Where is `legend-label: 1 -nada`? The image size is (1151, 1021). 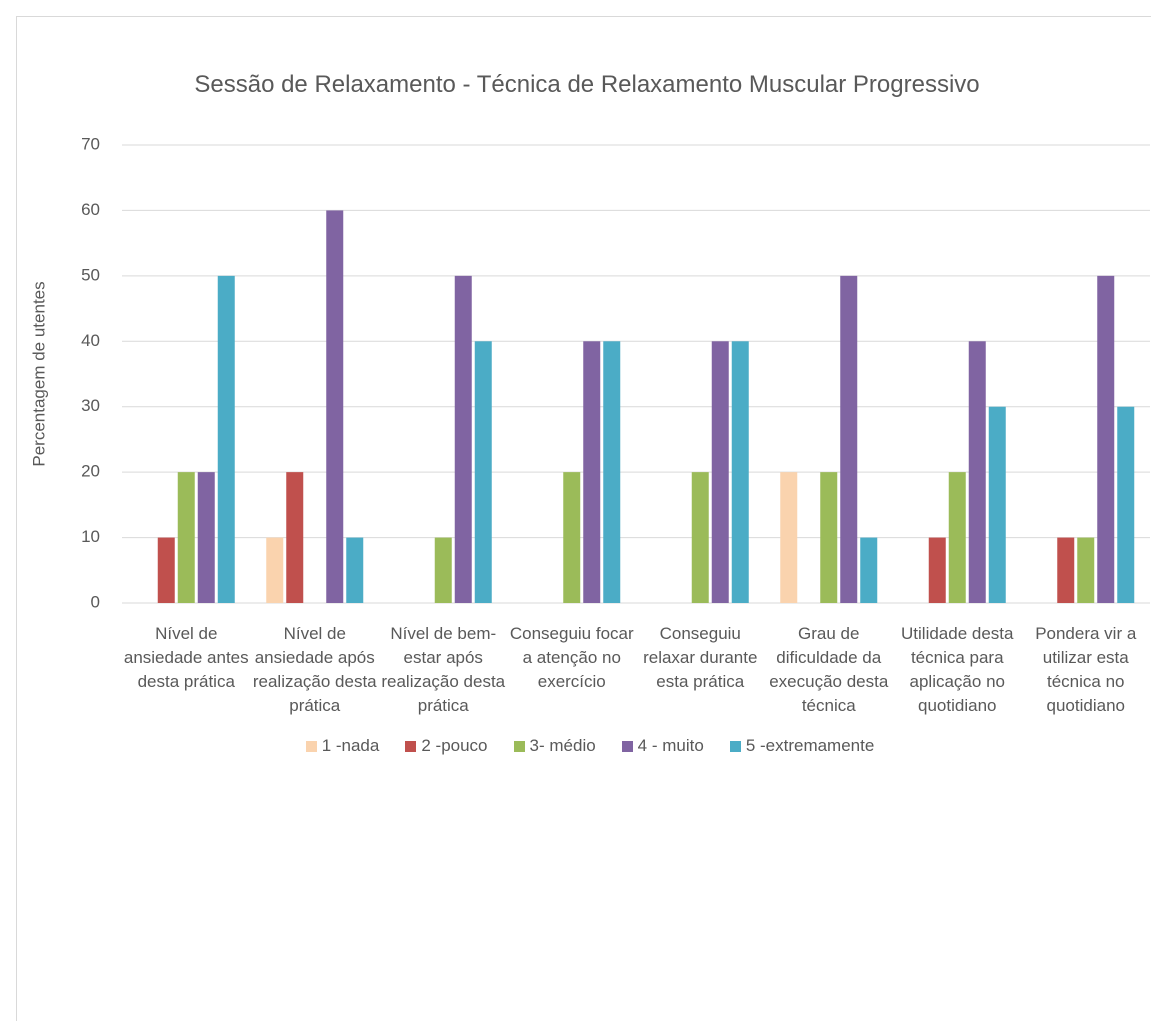
legend-label: 1 -nada is located at coordinates (350, 745).